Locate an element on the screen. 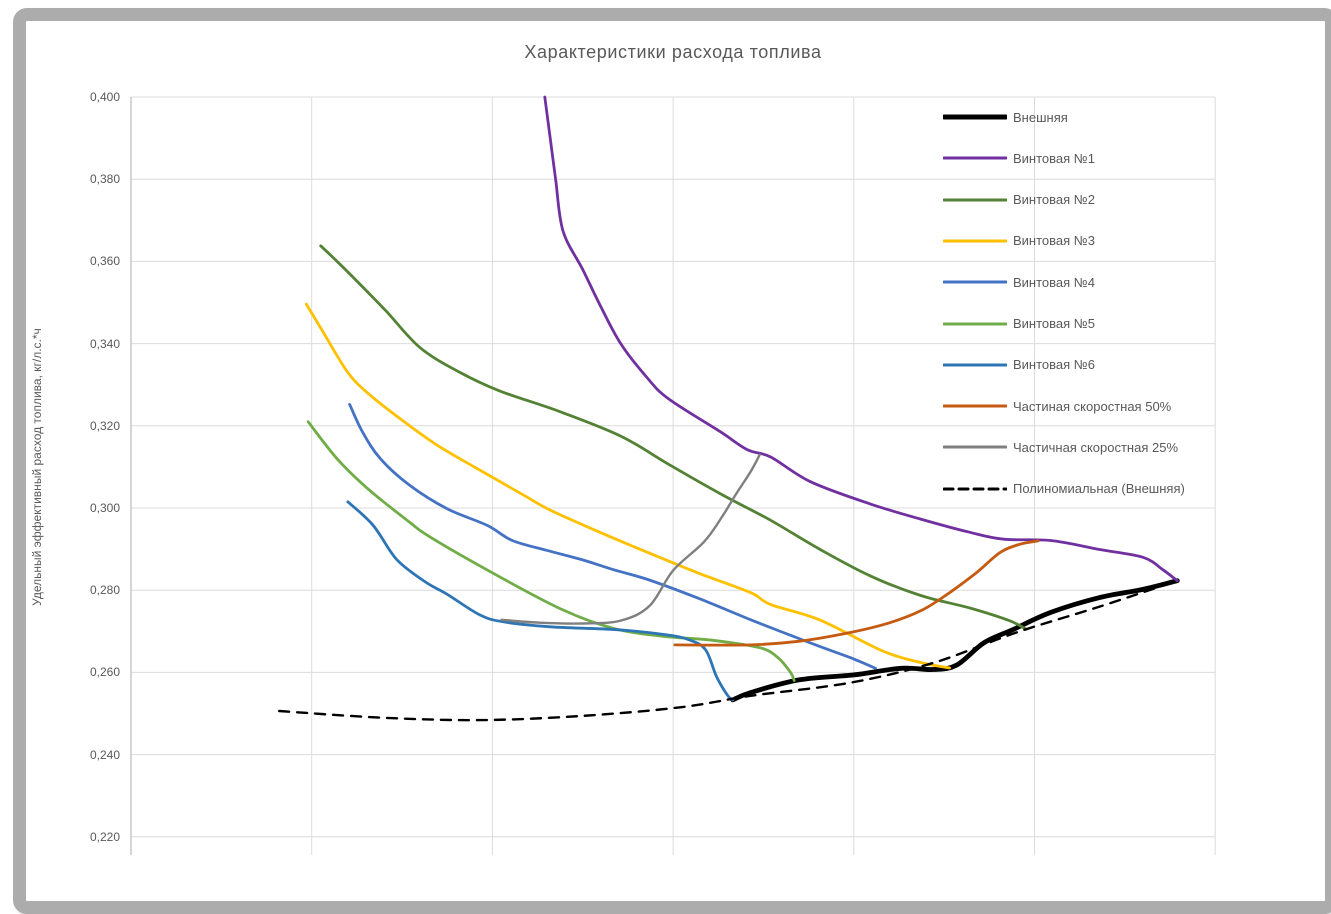  legend-item-0: Внешняя is located at coordinates (1005, 117).